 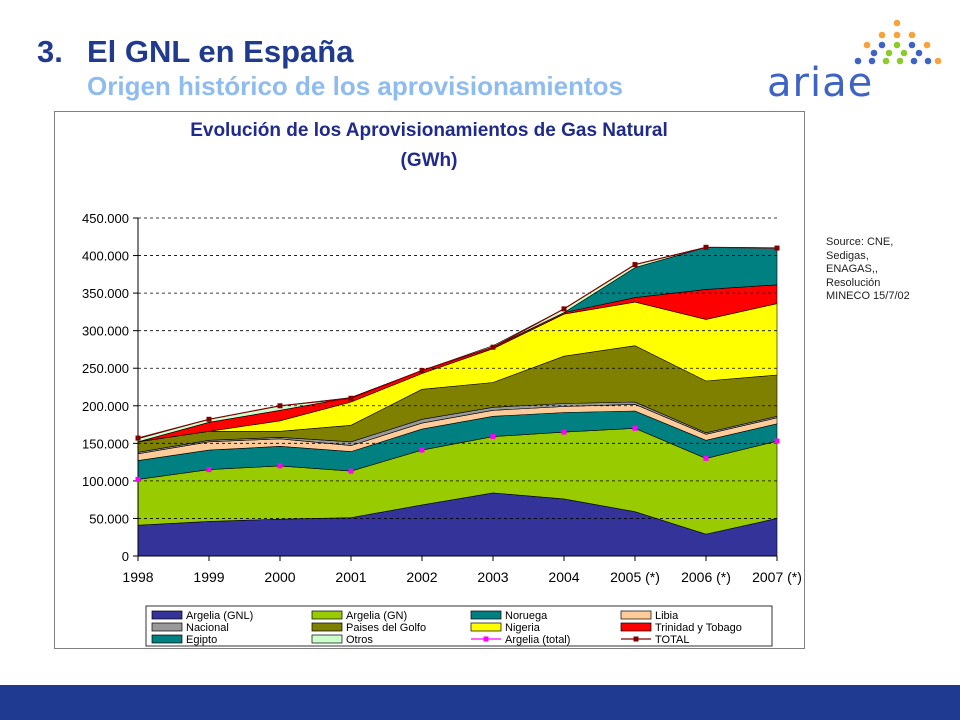 What do you see at coordinates (105, 331) in the screenshot?
I see `y-tick-label: 300.000` at bounding box center [105, 331].